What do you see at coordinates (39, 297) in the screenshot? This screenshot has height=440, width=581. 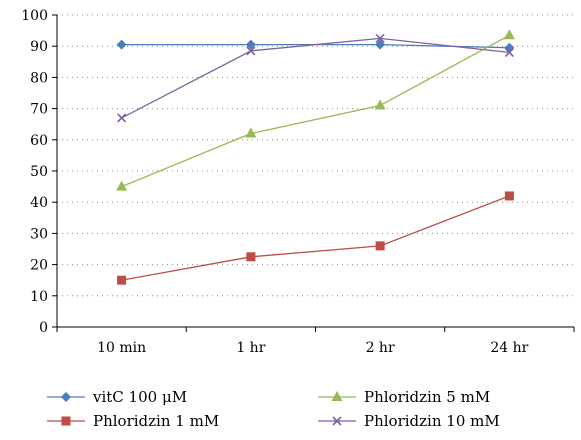 I see `y-tick-label-10: 10` at bounding box center [39, 297].